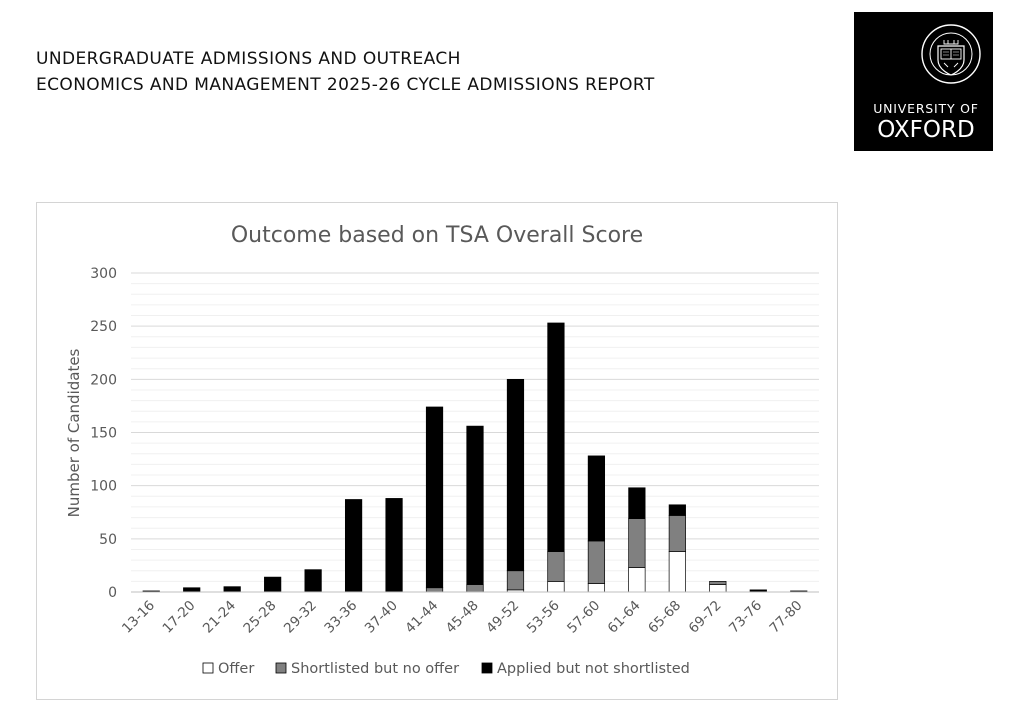  Describe the element at coordinates (502, 617) in the screenshot. I see `x-tick-label: 49-52` at that location.